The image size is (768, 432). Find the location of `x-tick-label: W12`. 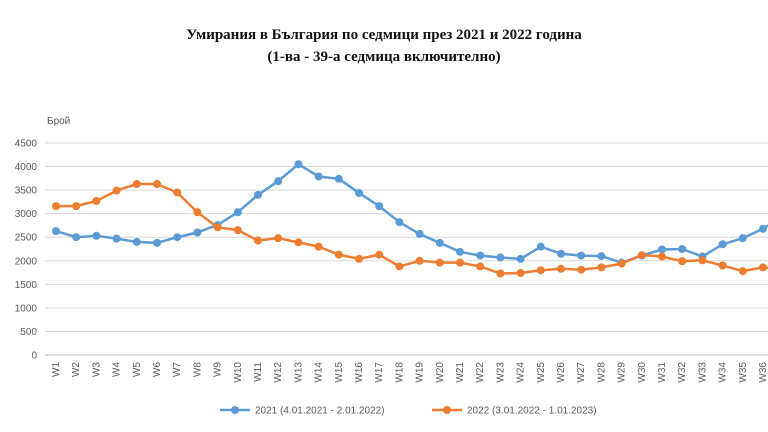

x-tick-label: W12 is located at coordinates (278, 372).